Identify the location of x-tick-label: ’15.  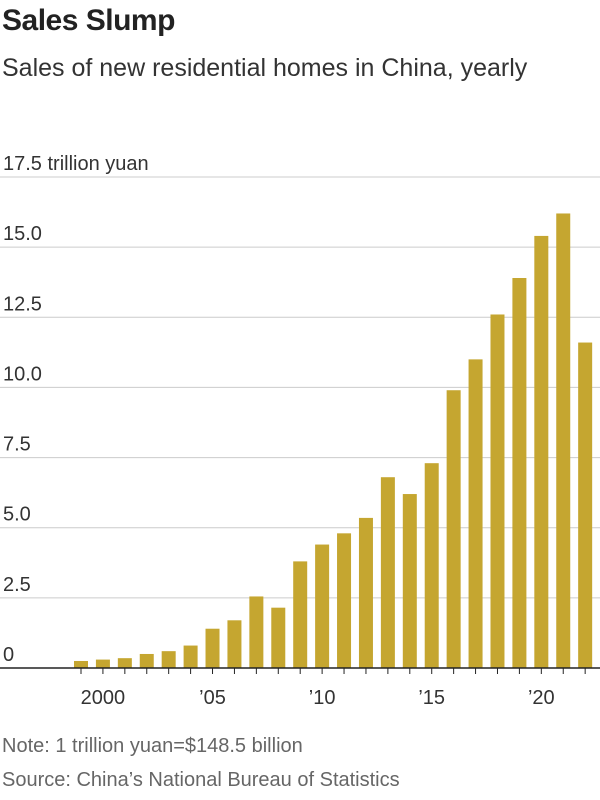
(431, 698).